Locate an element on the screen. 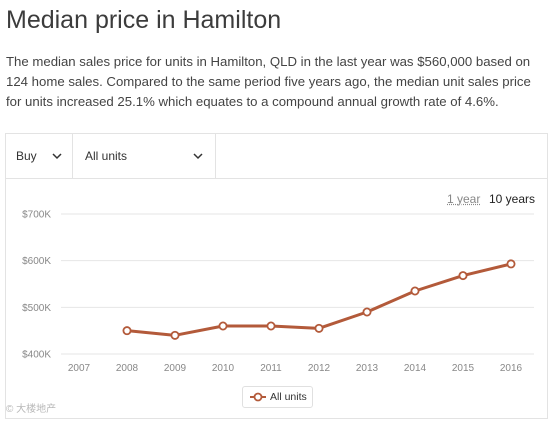 The height and width of the screenshot is (422, 553). x-tick-label: 2014 is located at coordinates (415, 368).